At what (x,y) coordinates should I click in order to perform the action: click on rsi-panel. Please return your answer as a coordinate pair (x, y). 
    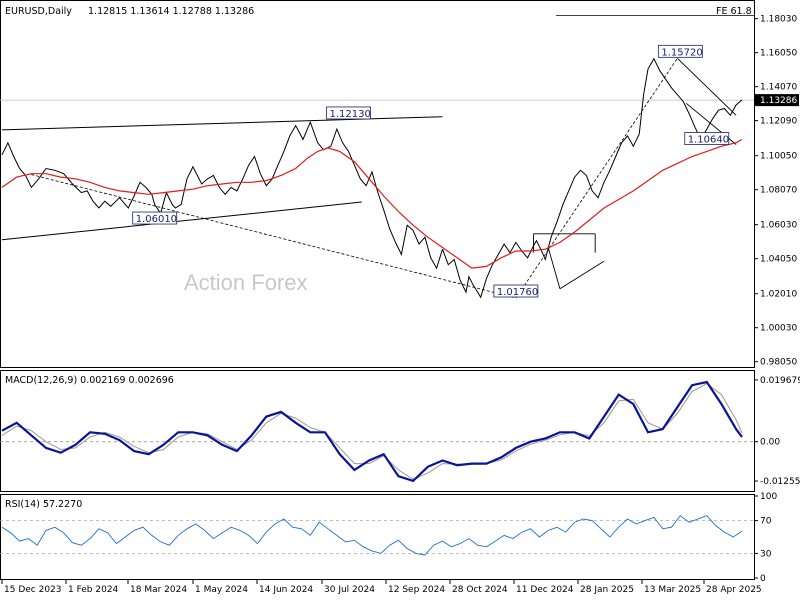
    Looking at the image, I should click on (377, 537).